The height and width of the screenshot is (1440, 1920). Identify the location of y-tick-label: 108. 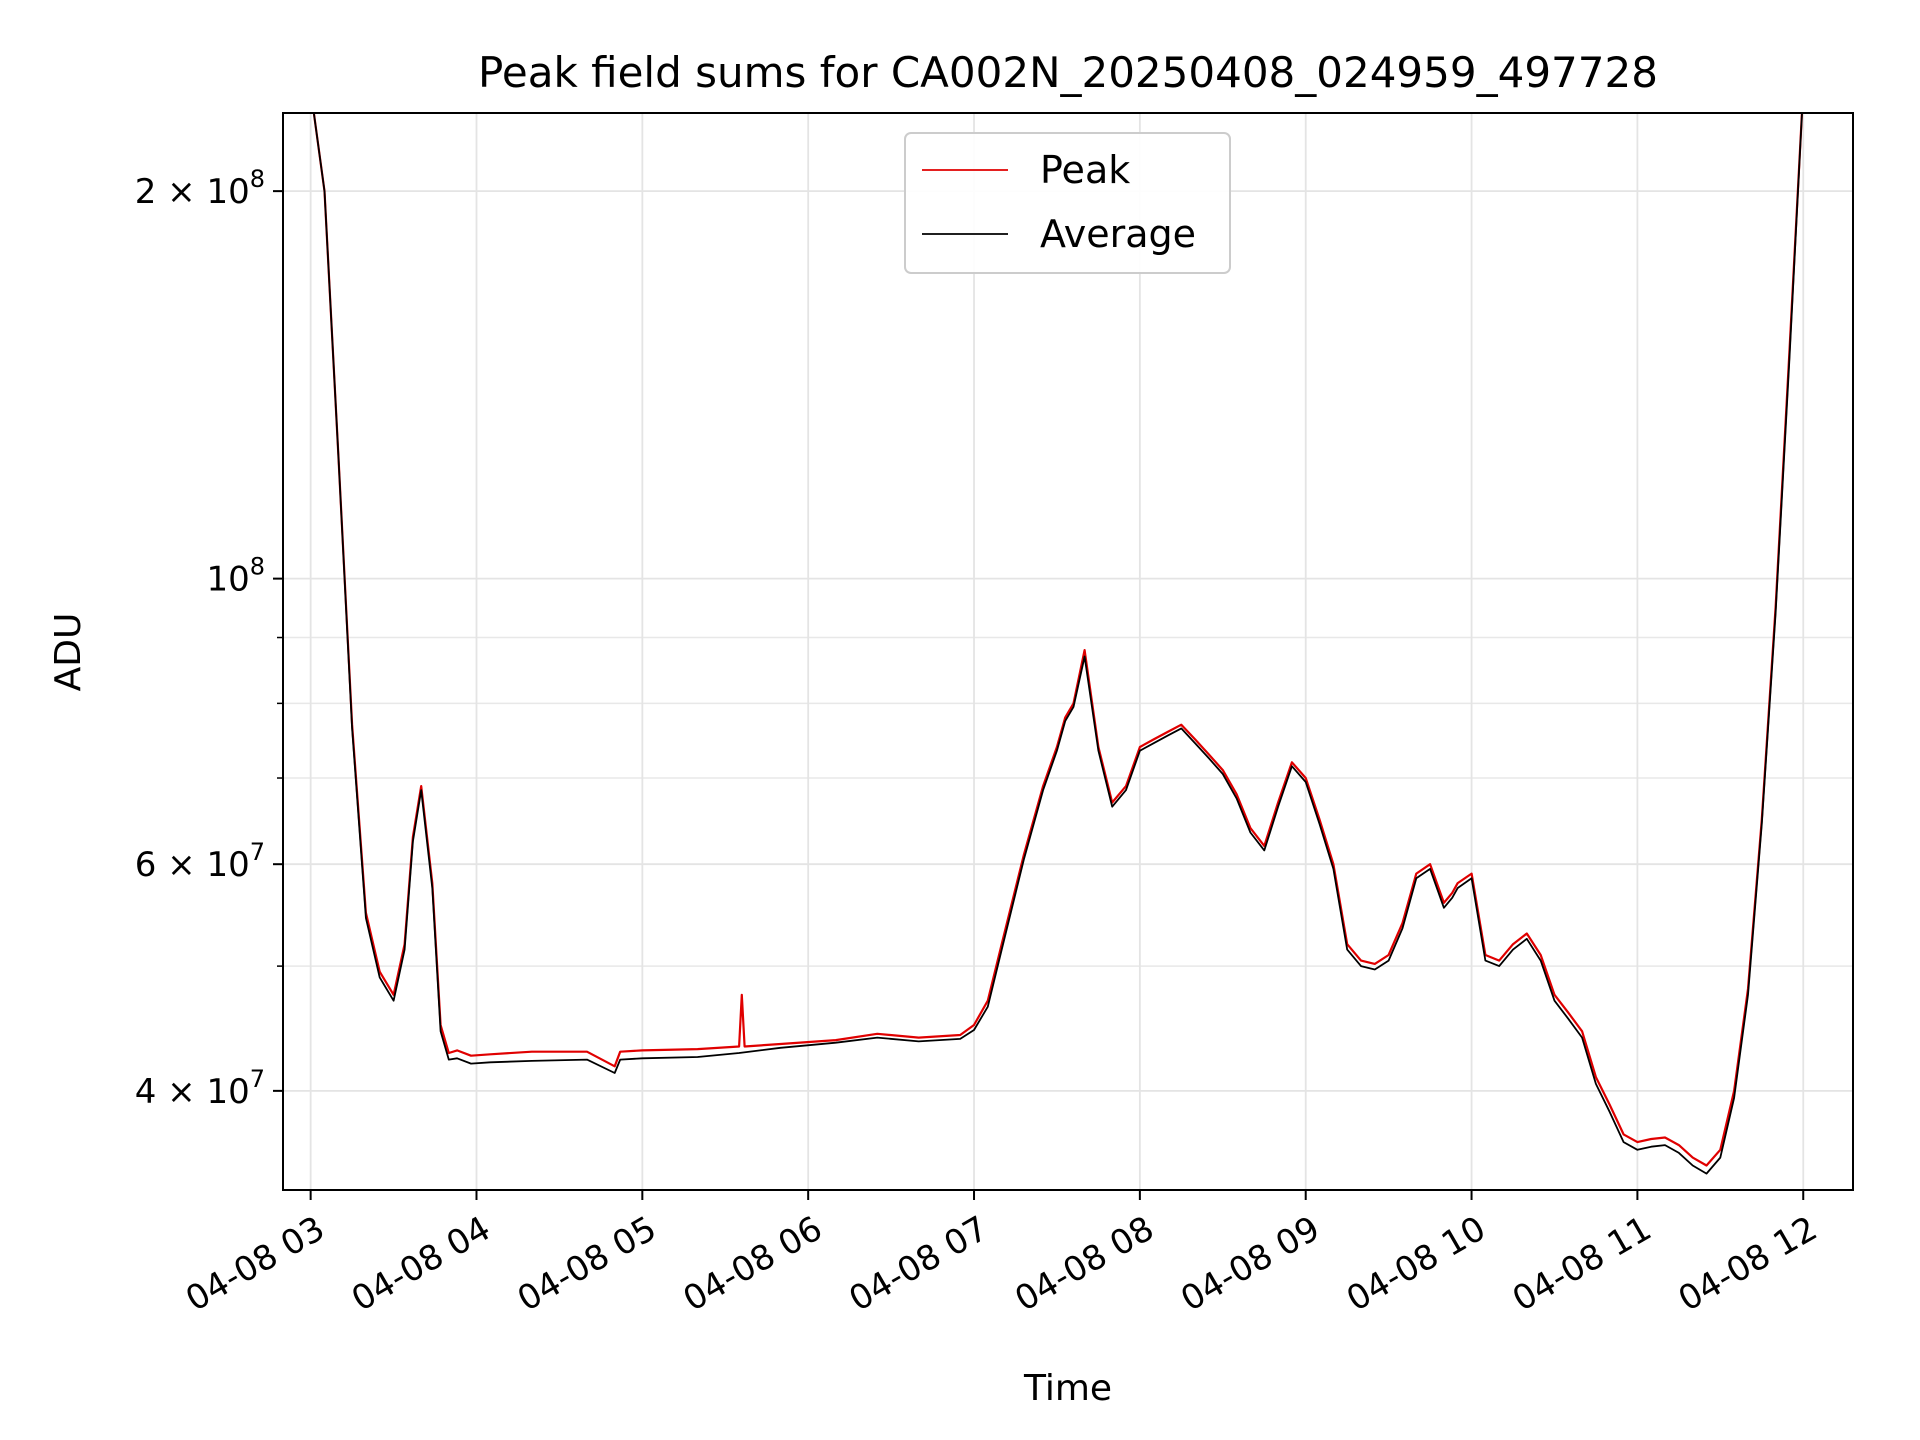
(235, 576).